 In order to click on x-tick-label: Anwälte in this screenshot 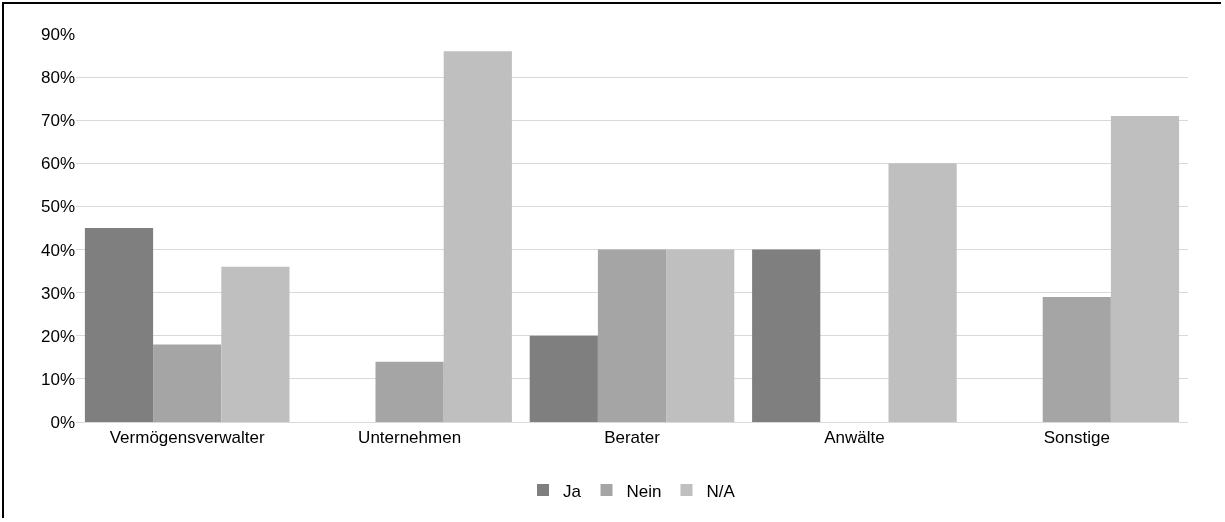, I will do `click(854, 438)`.